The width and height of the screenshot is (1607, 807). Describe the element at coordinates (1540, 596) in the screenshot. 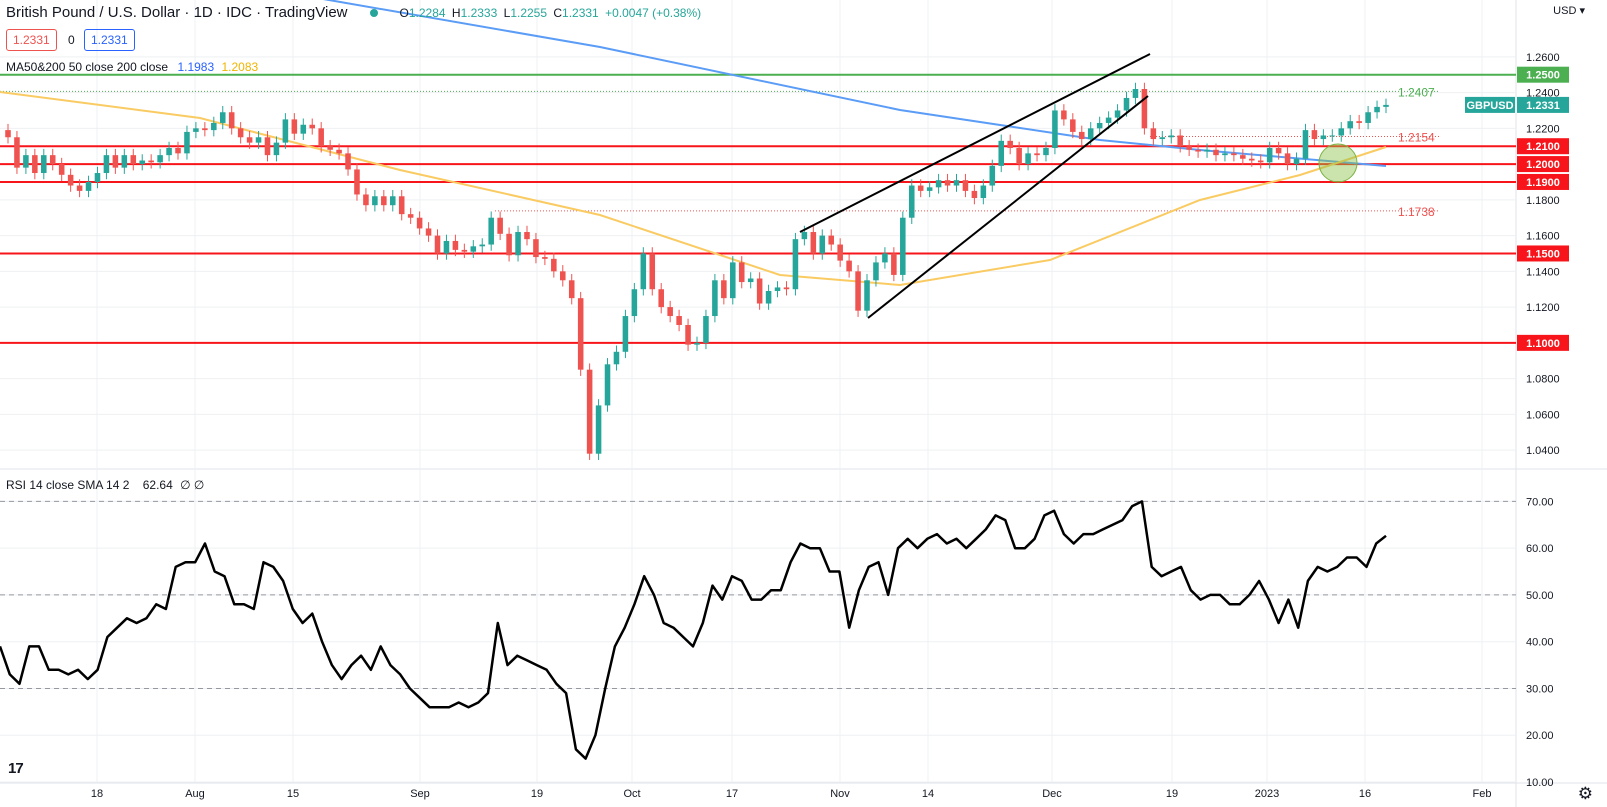

I see `rsi-tick-label: 50.00` at that location.